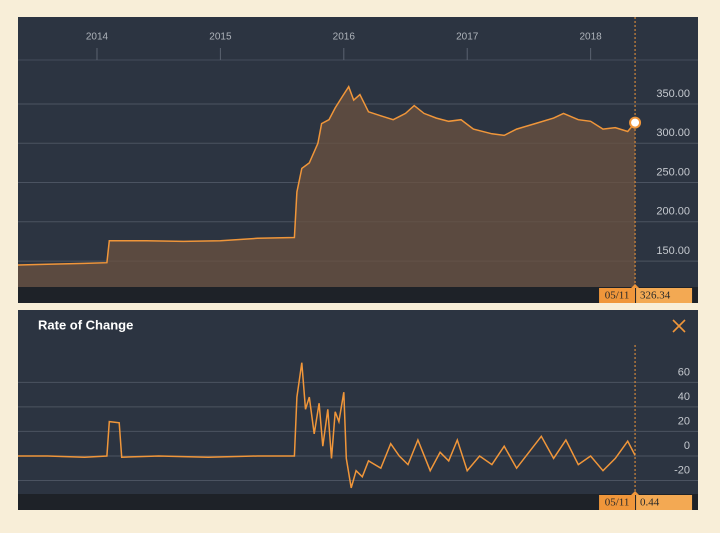 This screenshot has width=720, height=533. Describe the element at coordinates (358, 502) in the screenshot. I see `indicator-strip` at that location.